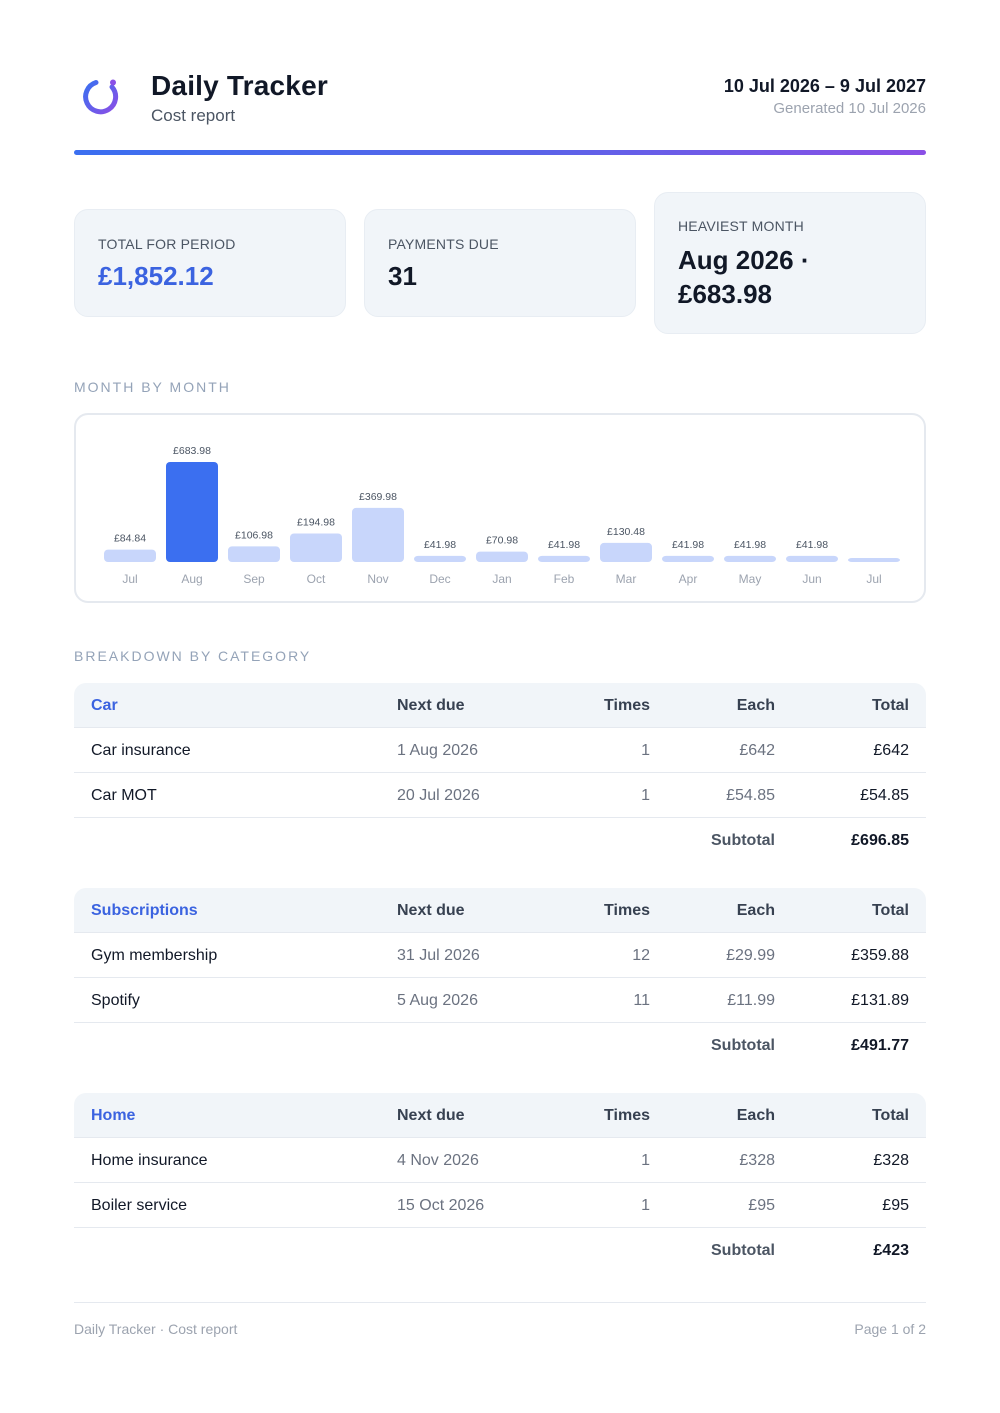 This screenshot has height=1413, width=1000. Describe the element at coordinates (316, 522) in the screenshot. I see `bar-value-label: £194.98` at that location.